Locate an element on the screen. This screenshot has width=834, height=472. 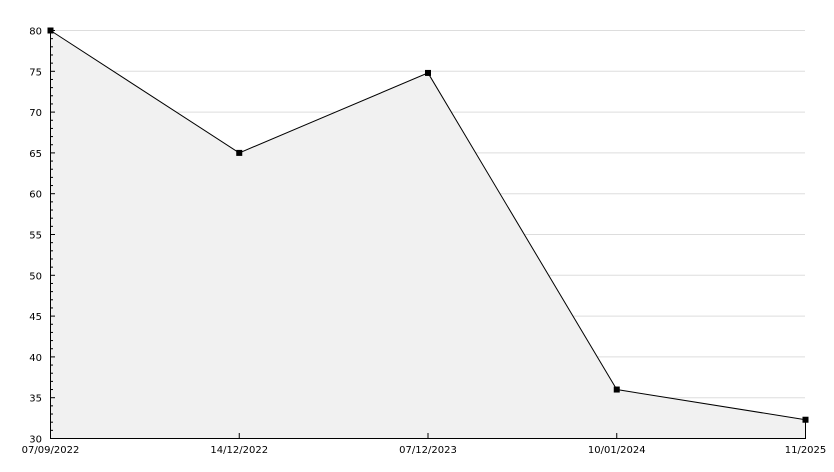
y-tick-label: 35 is located at coordinates (35, 399).